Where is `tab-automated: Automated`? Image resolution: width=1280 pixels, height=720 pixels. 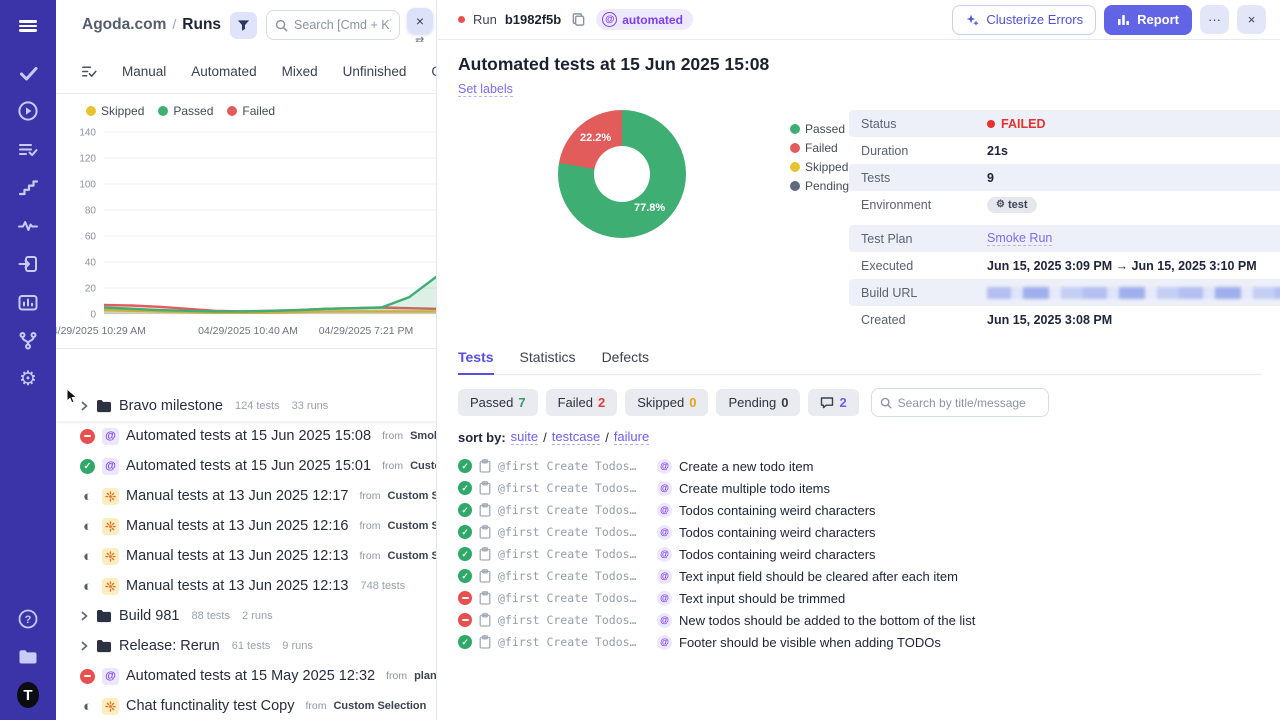
tab-automated: Automated is located at coordinates (224, 71).